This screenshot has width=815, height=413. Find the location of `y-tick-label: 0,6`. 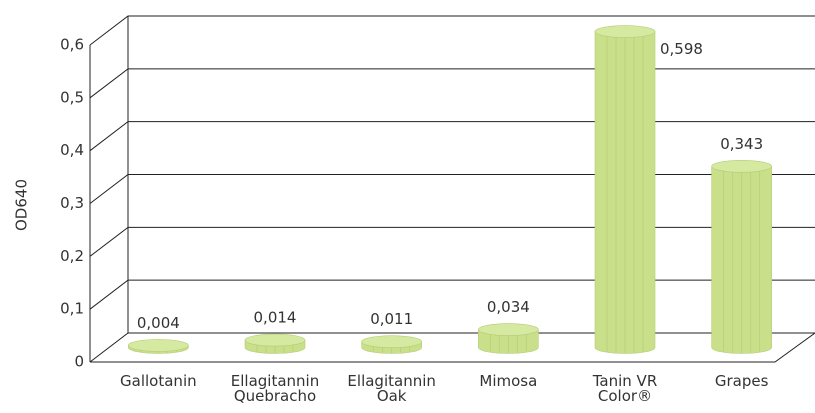

y-tick-label: 0,6 is located at coordinates (72, 45).